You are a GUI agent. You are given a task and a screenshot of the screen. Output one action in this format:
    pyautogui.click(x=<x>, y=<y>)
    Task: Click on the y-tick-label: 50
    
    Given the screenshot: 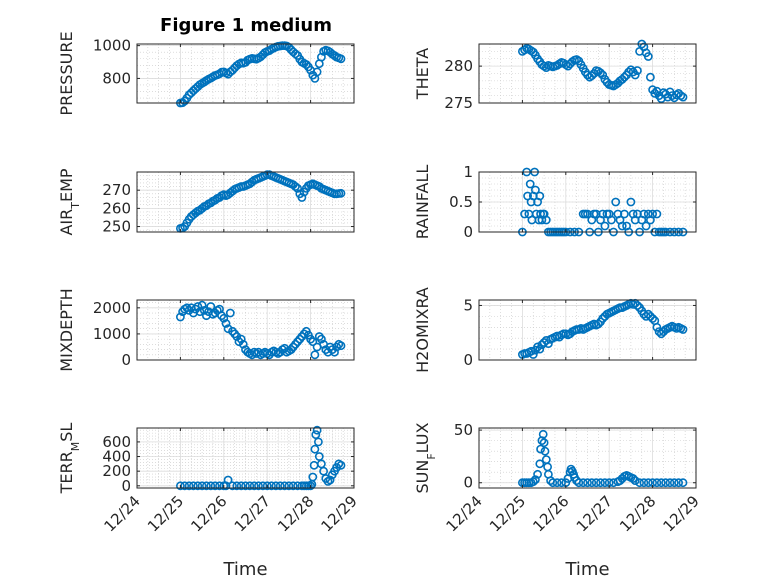 What is the action you would take?
    pyautogui.click(x=463, y=430)
    